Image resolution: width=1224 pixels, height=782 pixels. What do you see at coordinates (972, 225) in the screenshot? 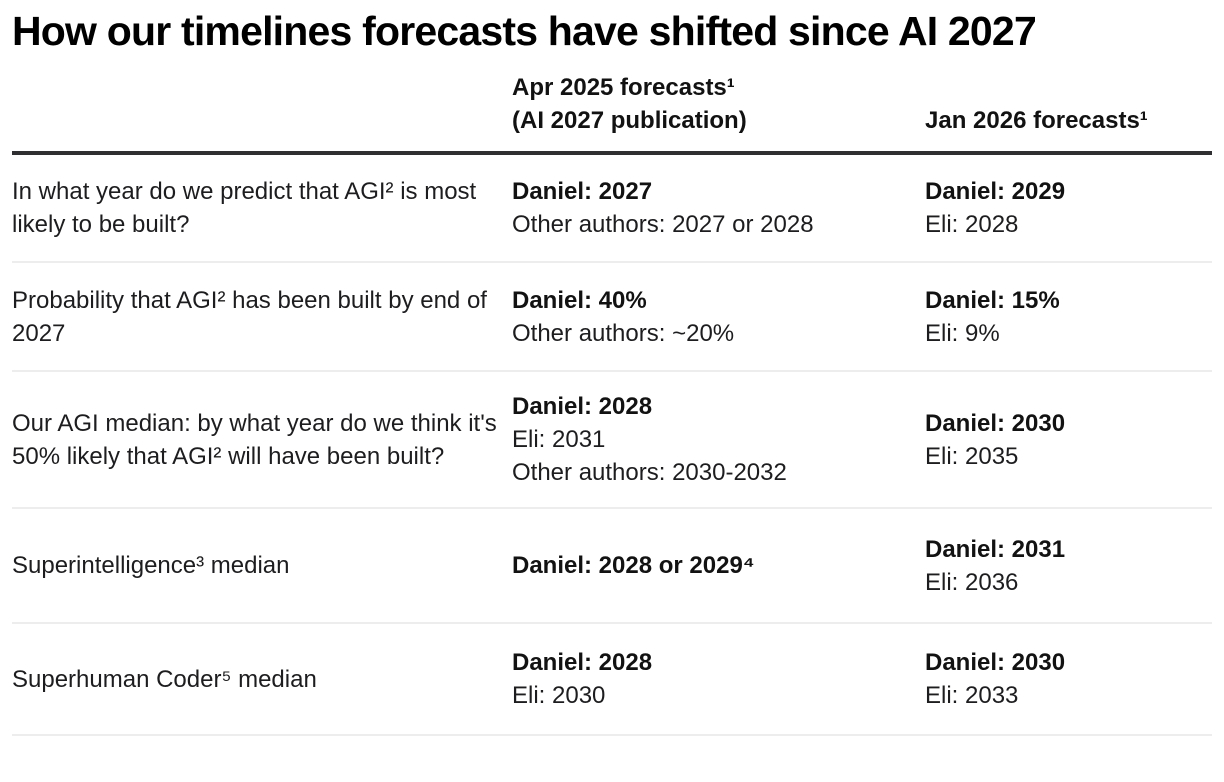
I see `forecast-line: Eli: 2028` at bounding box center [972, 225].